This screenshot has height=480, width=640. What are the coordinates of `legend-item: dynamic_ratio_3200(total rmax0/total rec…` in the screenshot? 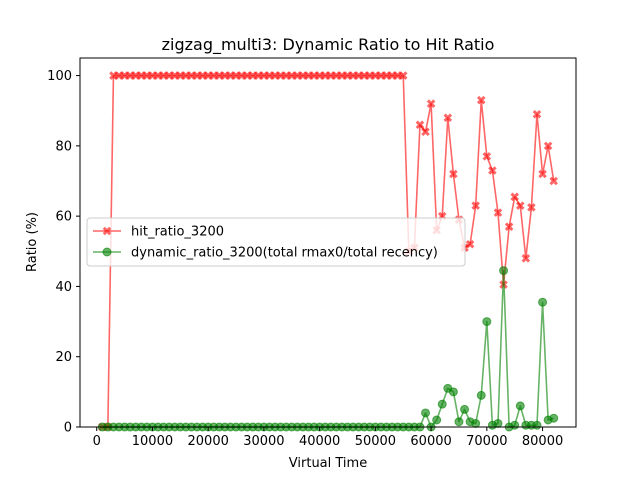 It's located at (265, 253).